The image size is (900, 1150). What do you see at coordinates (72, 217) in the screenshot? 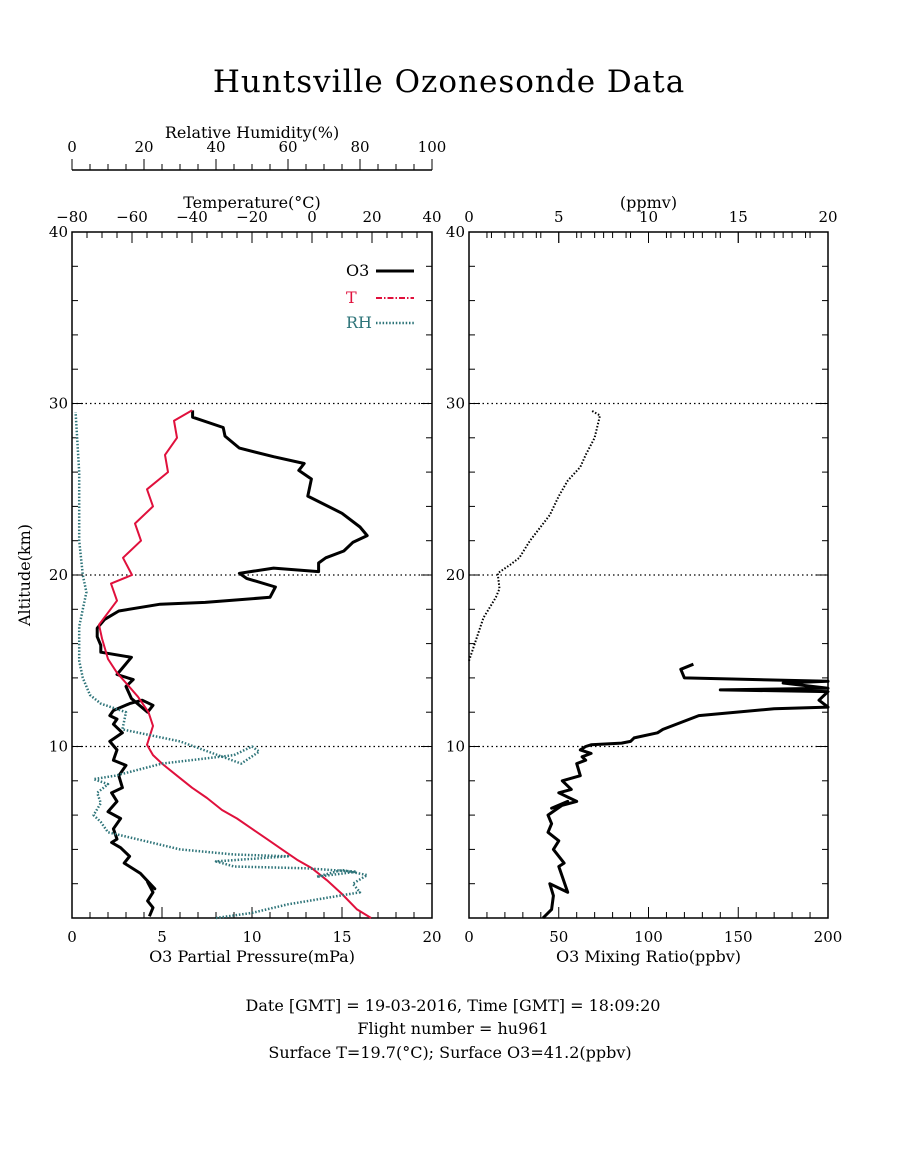
I see `x-top-tick-label: −80` at bounding box center [72, 217].